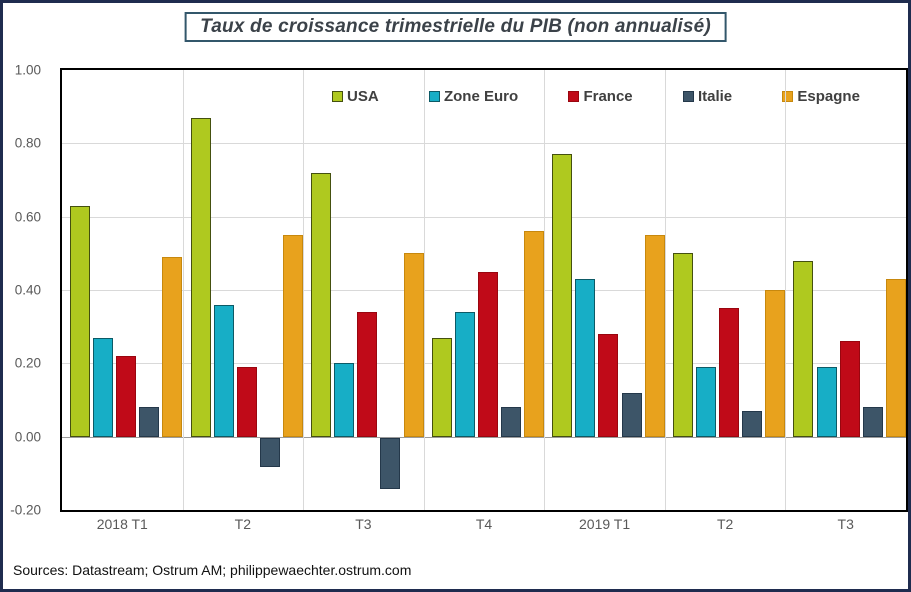 Image resolution: width=911 pixels, height=592 pixels. I want to click on legend-label: Italie, so click(715, 96).